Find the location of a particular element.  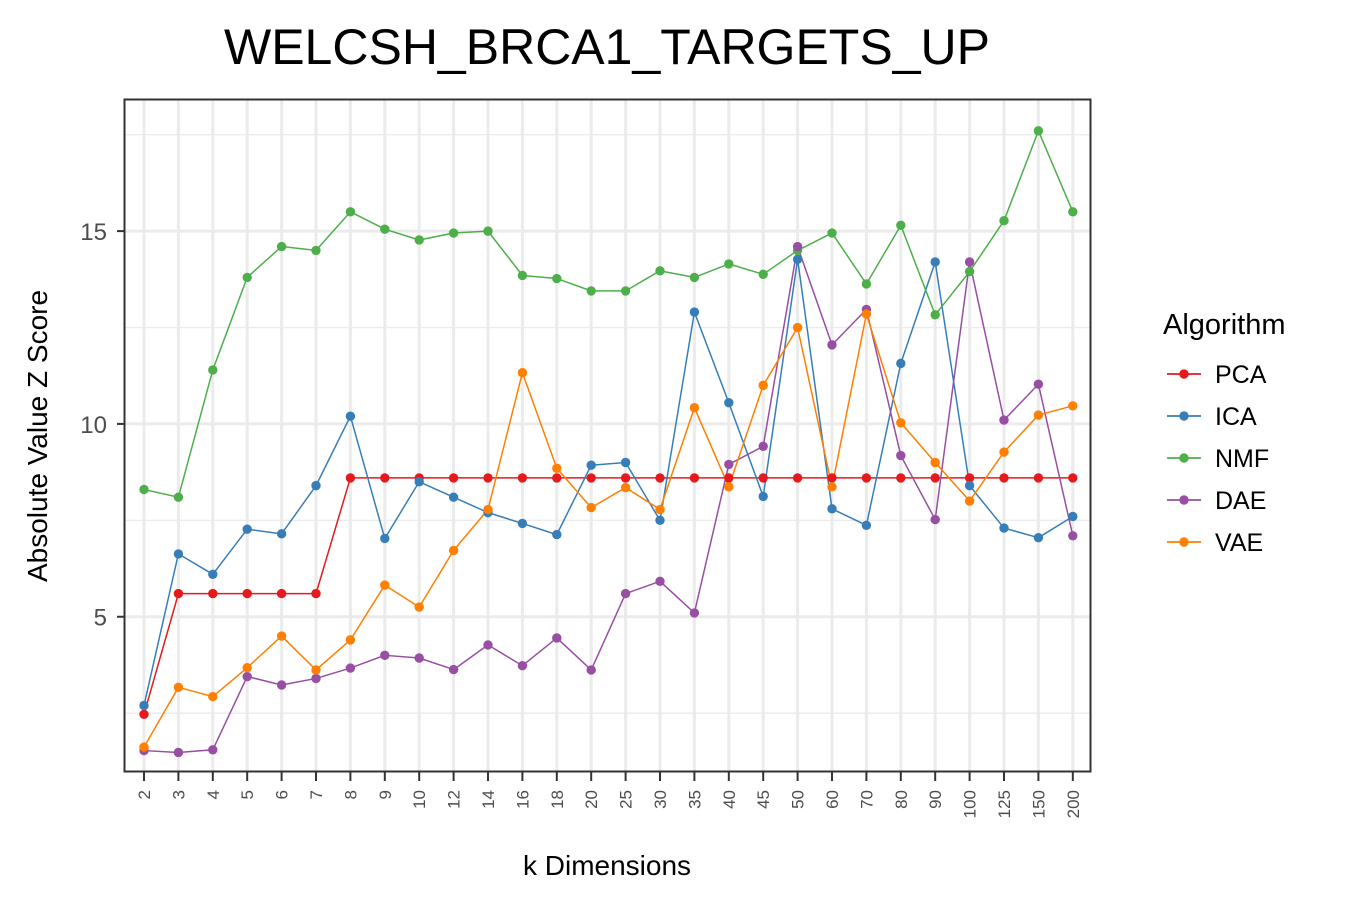

y-tick-label-0: 5 is located at coordinates (100, 618).